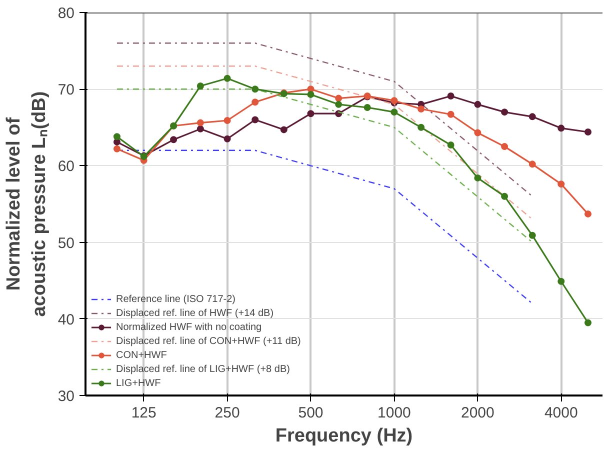 This screenshot has height=449, width=608. What do you see at coordinates (344, 436) in the screenshot?
I see `x-axis-title: Frequency (Hz)` at bounding box center [344, 436].